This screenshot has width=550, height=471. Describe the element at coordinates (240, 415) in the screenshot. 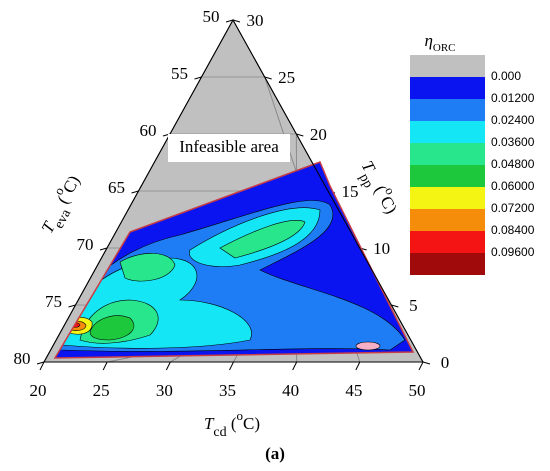

I see `axis-title-part: o` at that location.